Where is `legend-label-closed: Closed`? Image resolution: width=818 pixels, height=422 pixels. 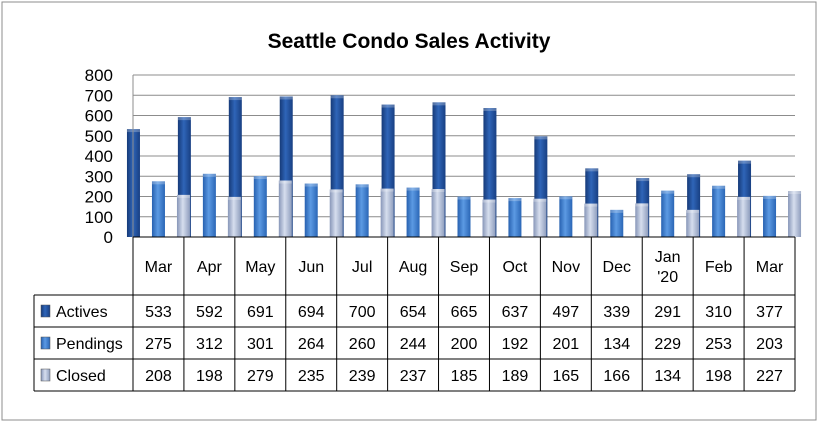 legend-label-closed: Closed is located at coordinates (81, 376).